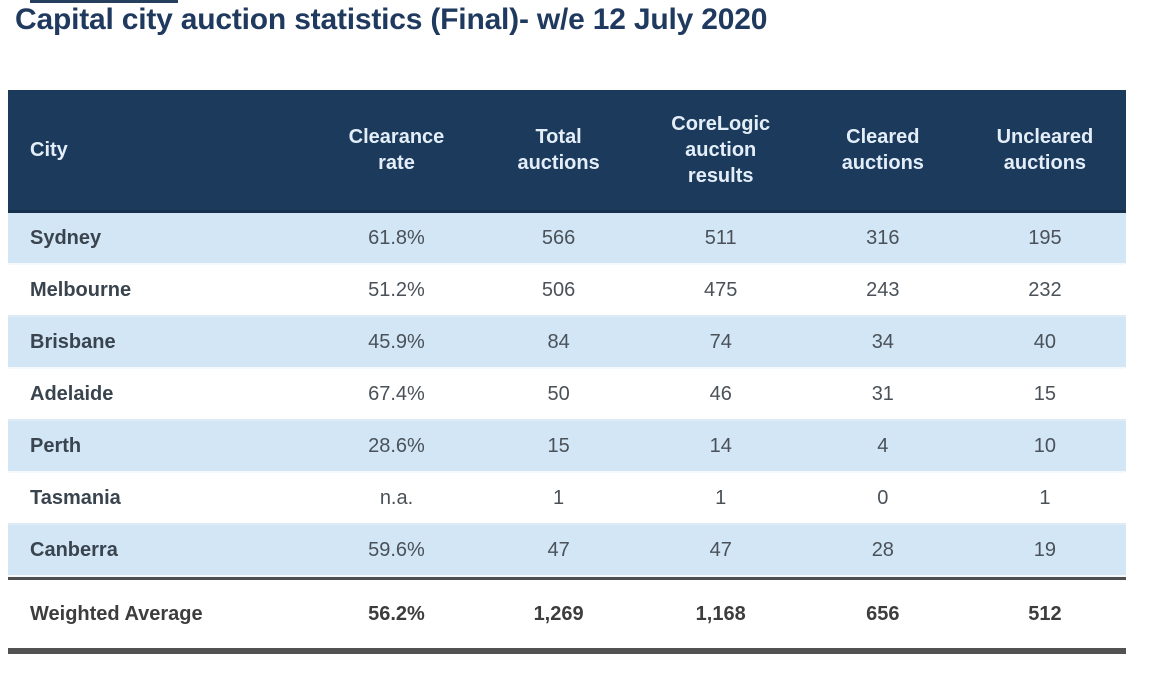  I want to click on column-header-corelogic-auction-results: CoreLogic auction results, so click(721, 150).